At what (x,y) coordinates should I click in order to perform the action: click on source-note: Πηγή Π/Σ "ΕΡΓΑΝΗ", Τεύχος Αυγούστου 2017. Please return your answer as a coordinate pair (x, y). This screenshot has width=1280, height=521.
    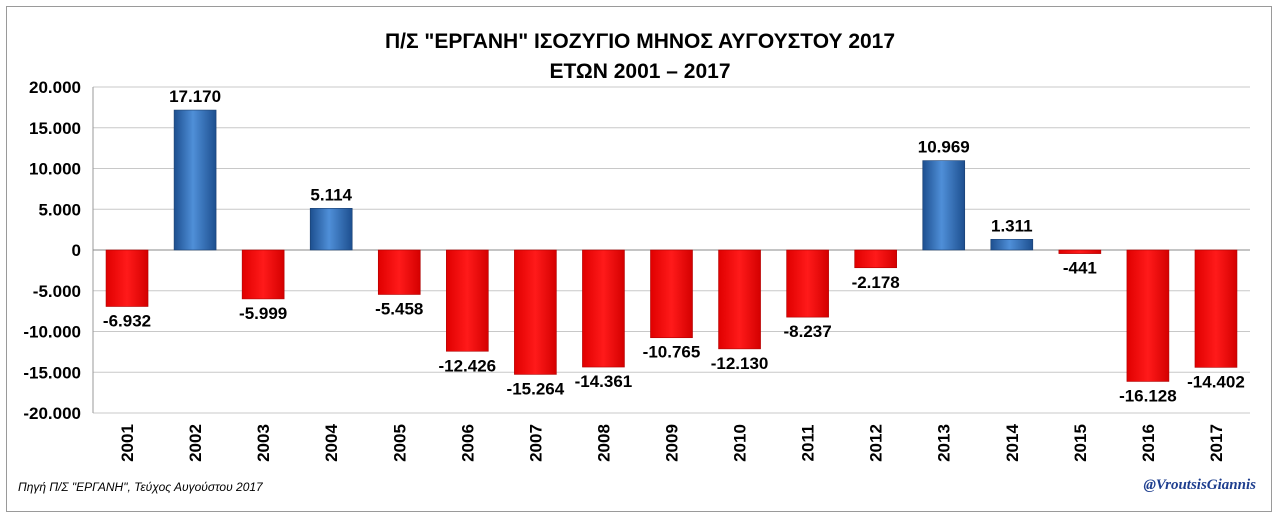
    Looking at the image, I should click on (140, 487).